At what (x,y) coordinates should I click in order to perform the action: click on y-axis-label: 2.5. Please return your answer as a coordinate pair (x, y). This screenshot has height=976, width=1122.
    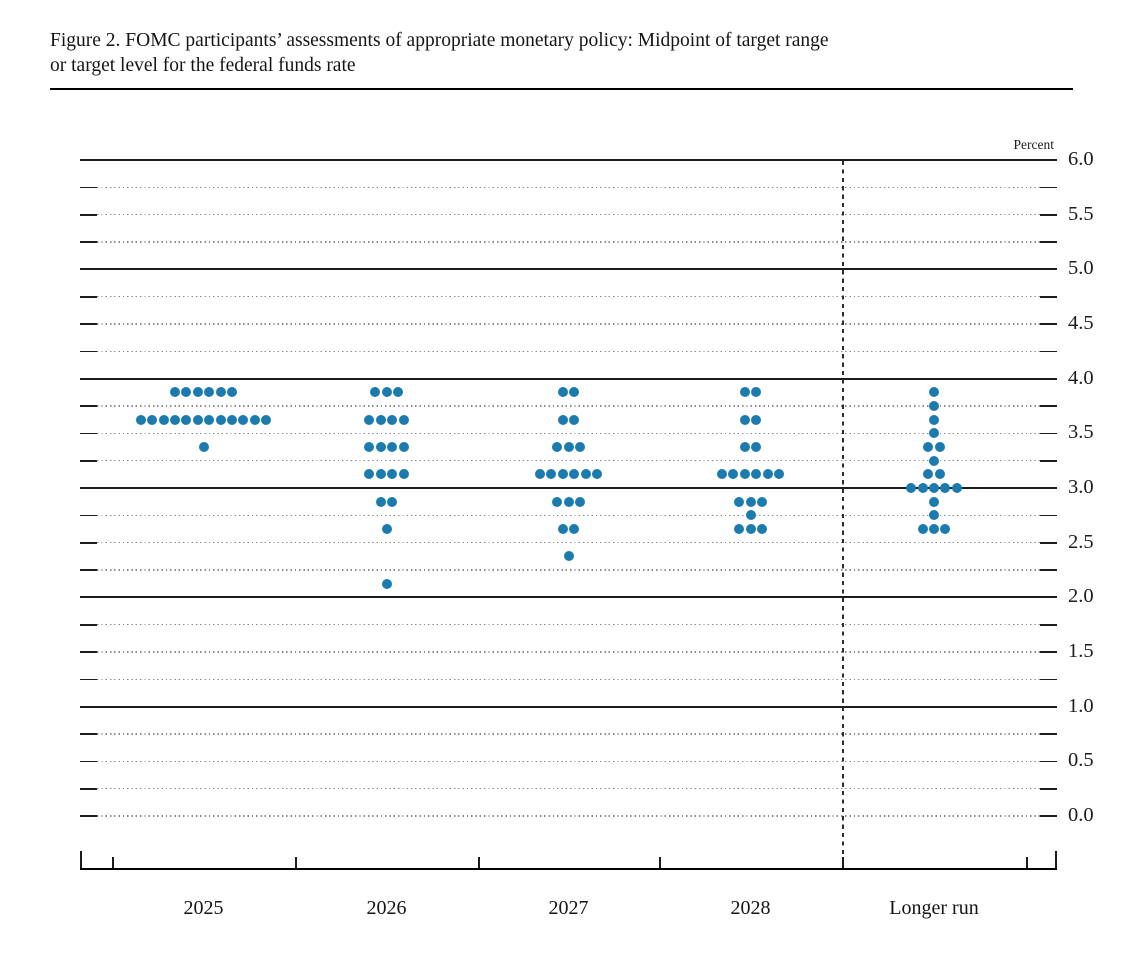
    Looking at the image, I should click on (1081, 541).